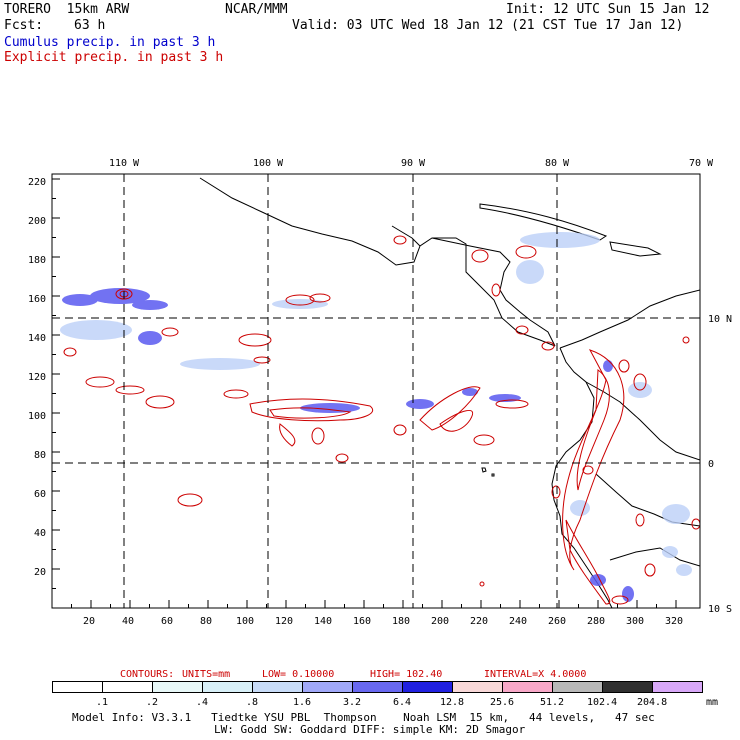 Image resolution: width=740 pixels, height=740 pixels. Describe the element at coordinates (245, 621) in the screenshot. I see `x-tick-label: 100` at that location.